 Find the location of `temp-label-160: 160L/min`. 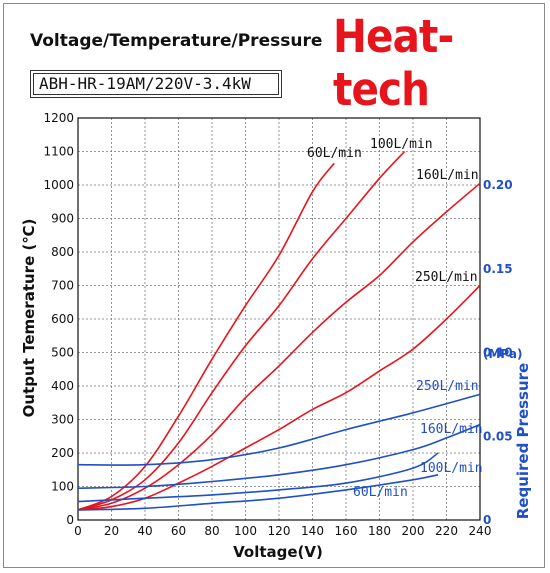

temp-label-160: 160L/min is located at coordinates (447, 175).